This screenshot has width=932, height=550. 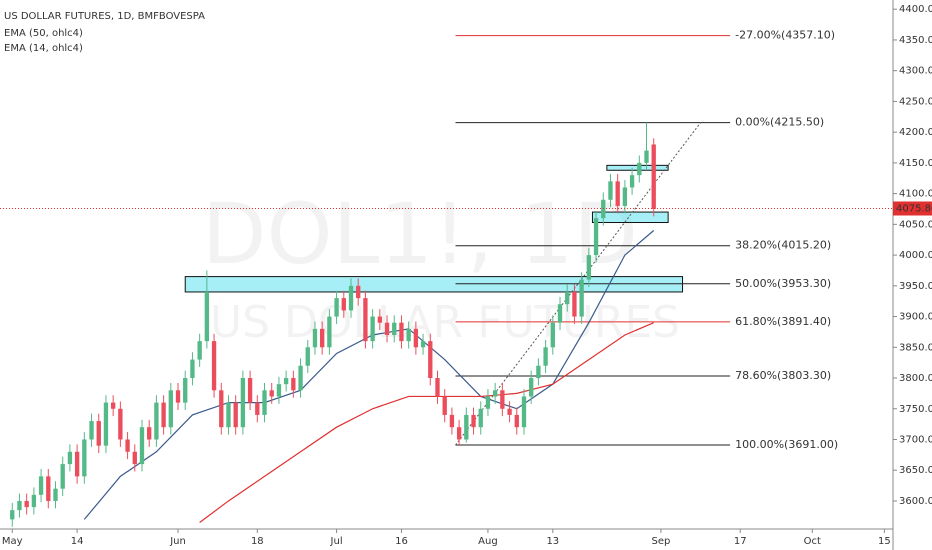 What do you see at coordinates (915, 163) in the screenshot?
I see `y-tick-label: 4150.00` at bounding box center [915, 163].